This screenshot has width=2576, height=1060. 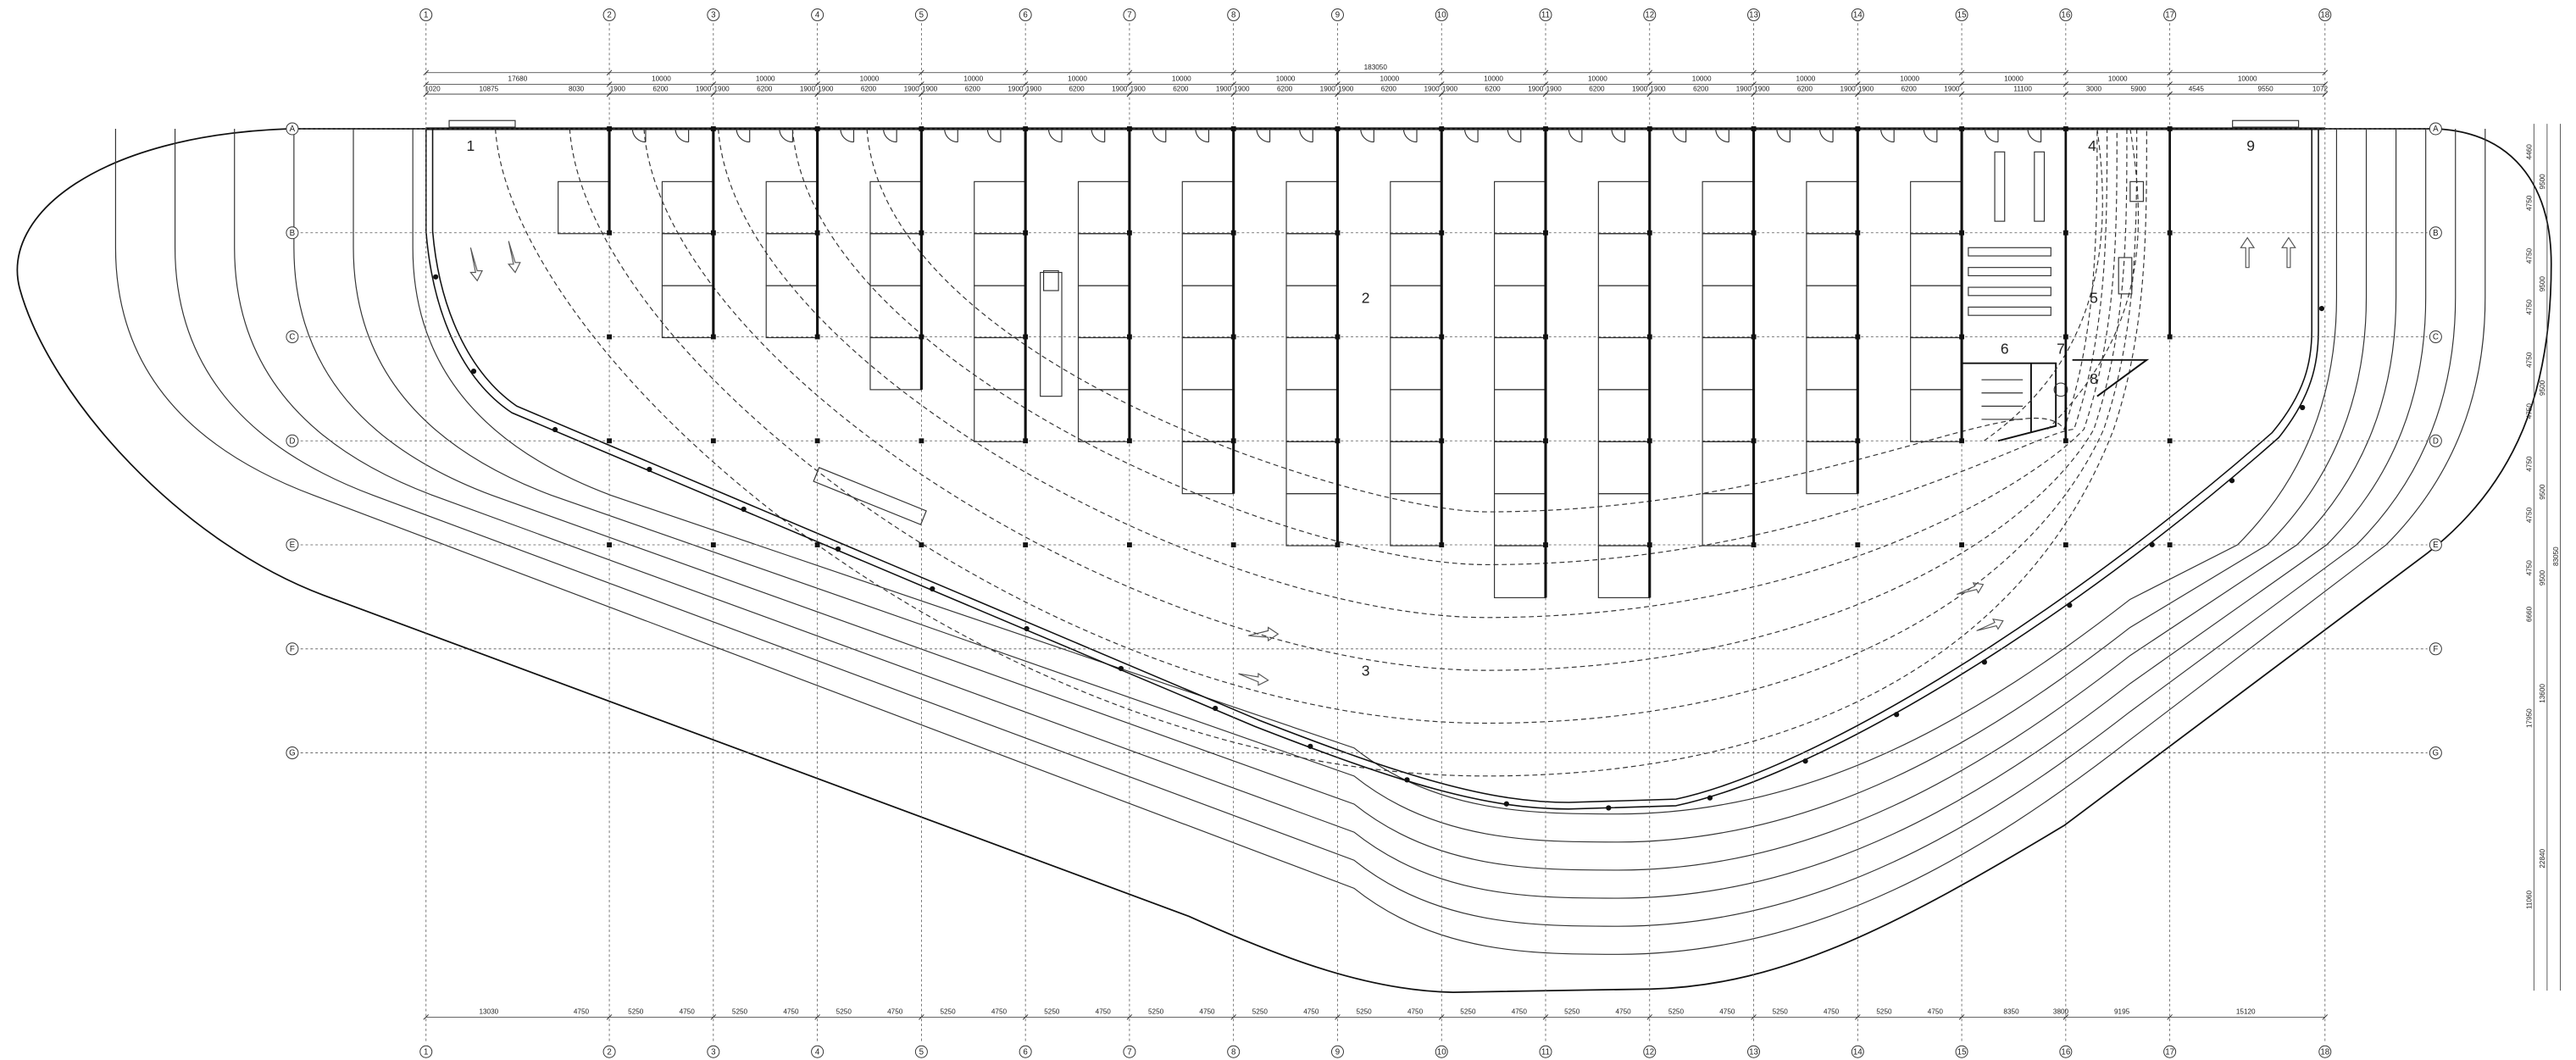 I want to click on arrow, so click(x=1264, y=634).